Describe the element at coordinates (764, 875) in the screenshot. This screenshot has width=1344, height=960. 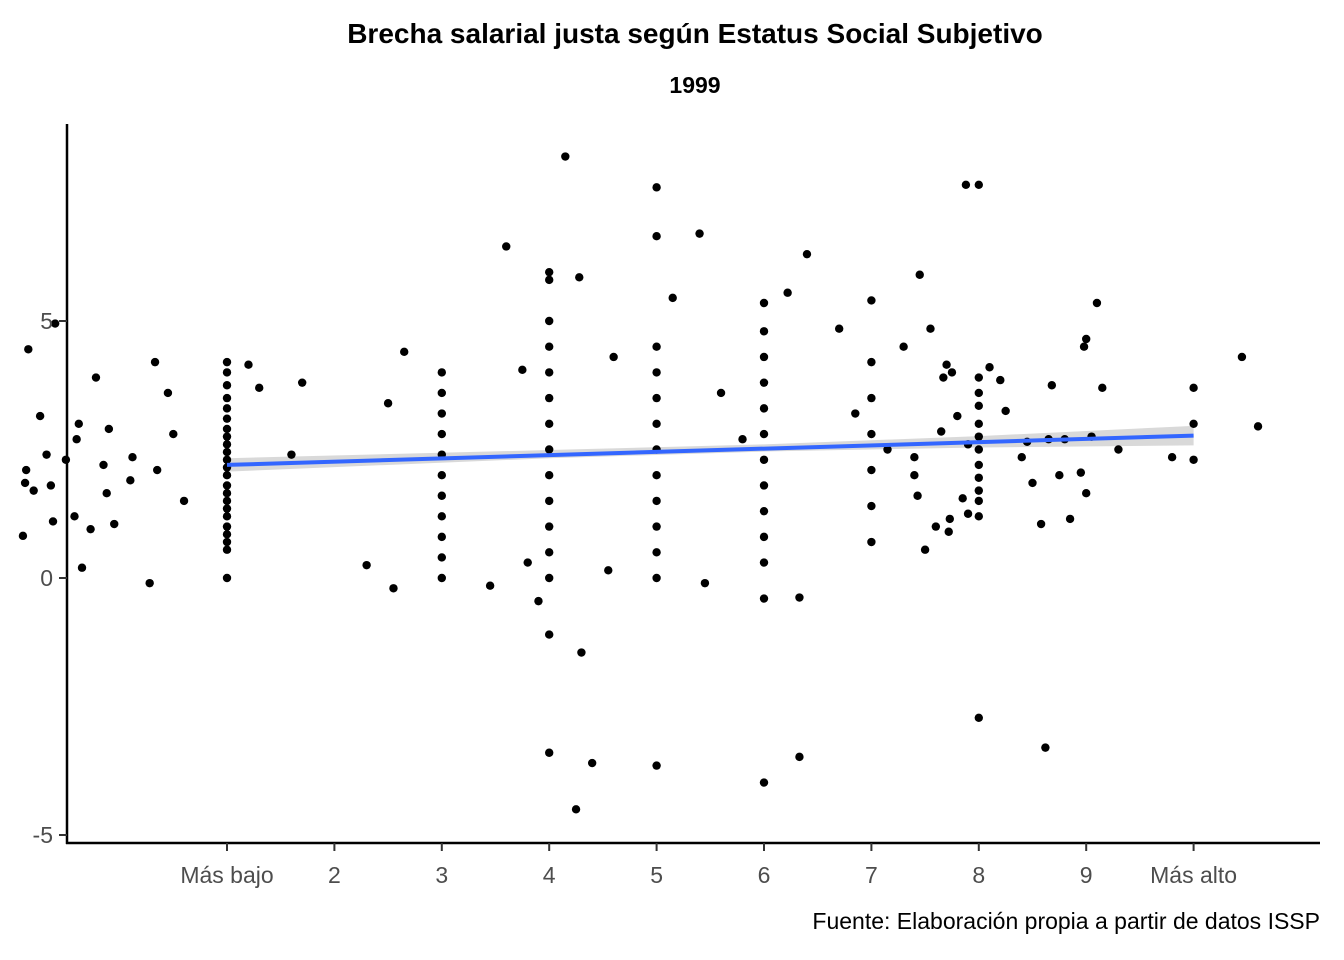
I see `x-tick-label: 6` at that location.